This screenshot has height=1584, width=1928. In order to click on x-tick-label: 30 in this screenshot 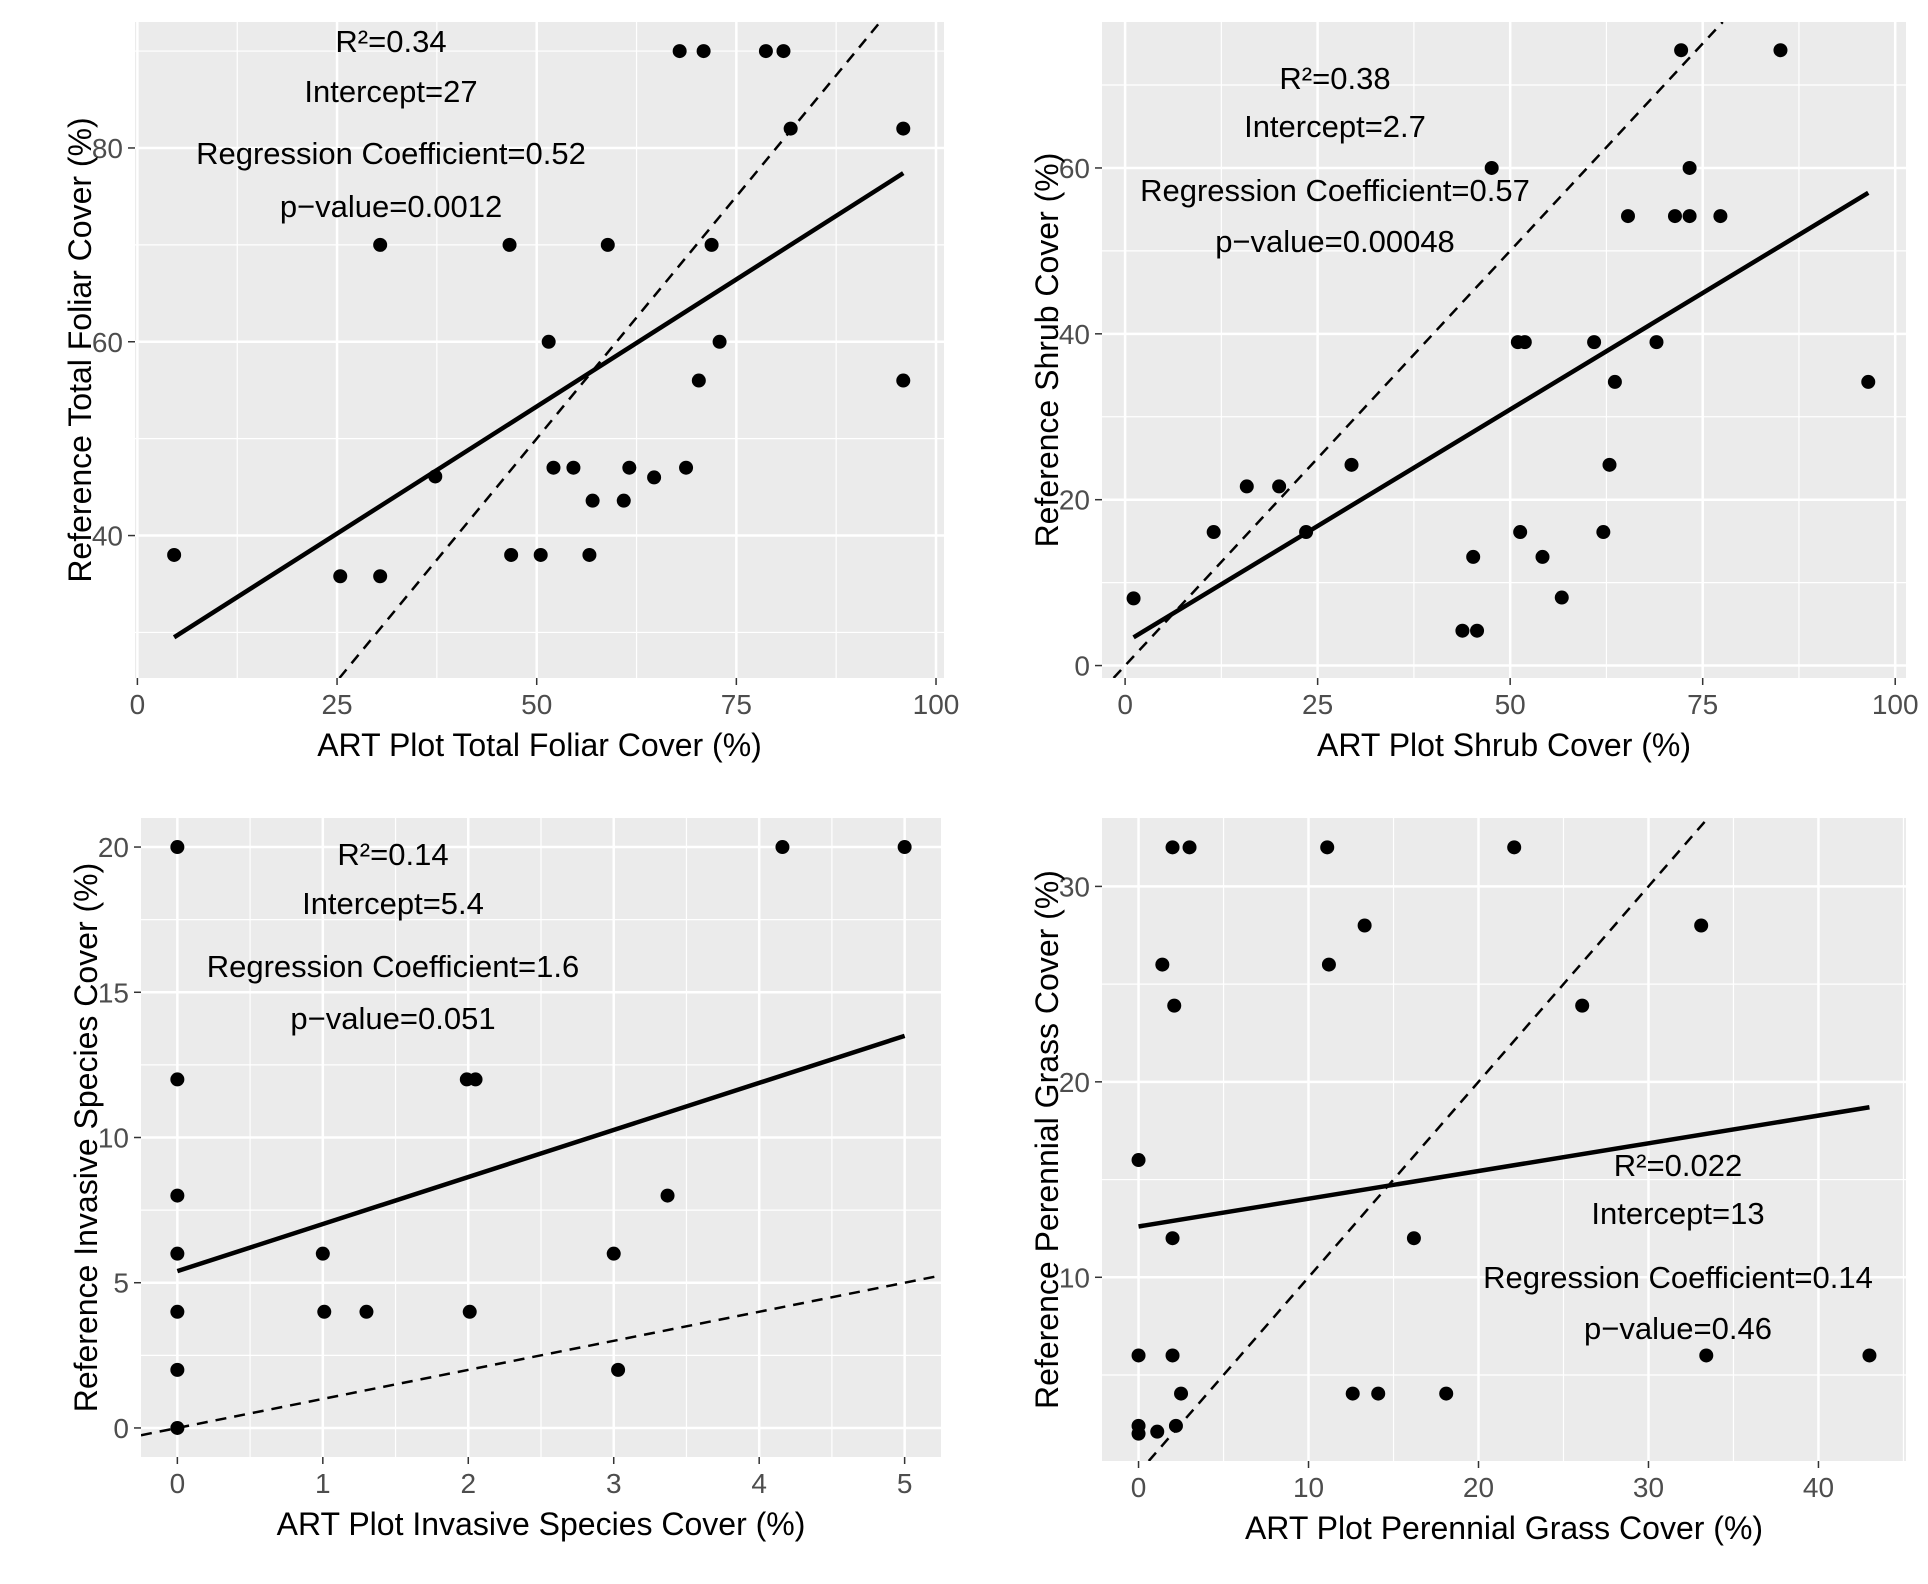, I will do `click(1648, 1487)`.